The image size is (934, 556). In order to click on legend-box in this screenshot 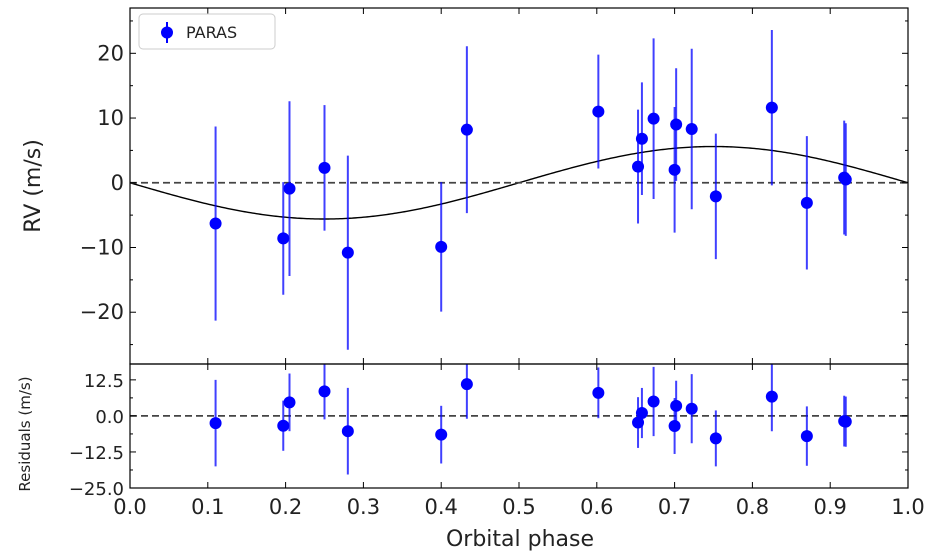, I will do `click(207, 31)`.